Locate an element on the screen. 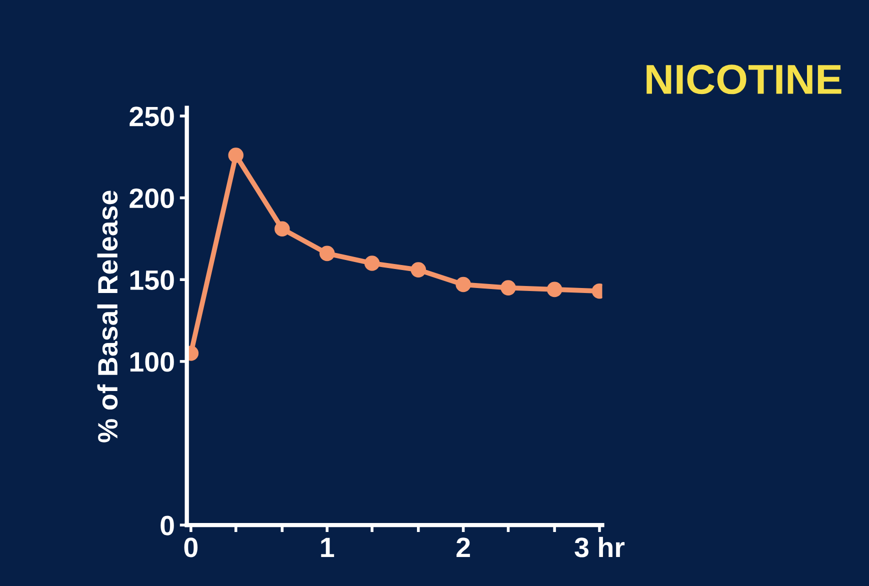  x-tick-label: 1 is located at coordinates (327, 547).